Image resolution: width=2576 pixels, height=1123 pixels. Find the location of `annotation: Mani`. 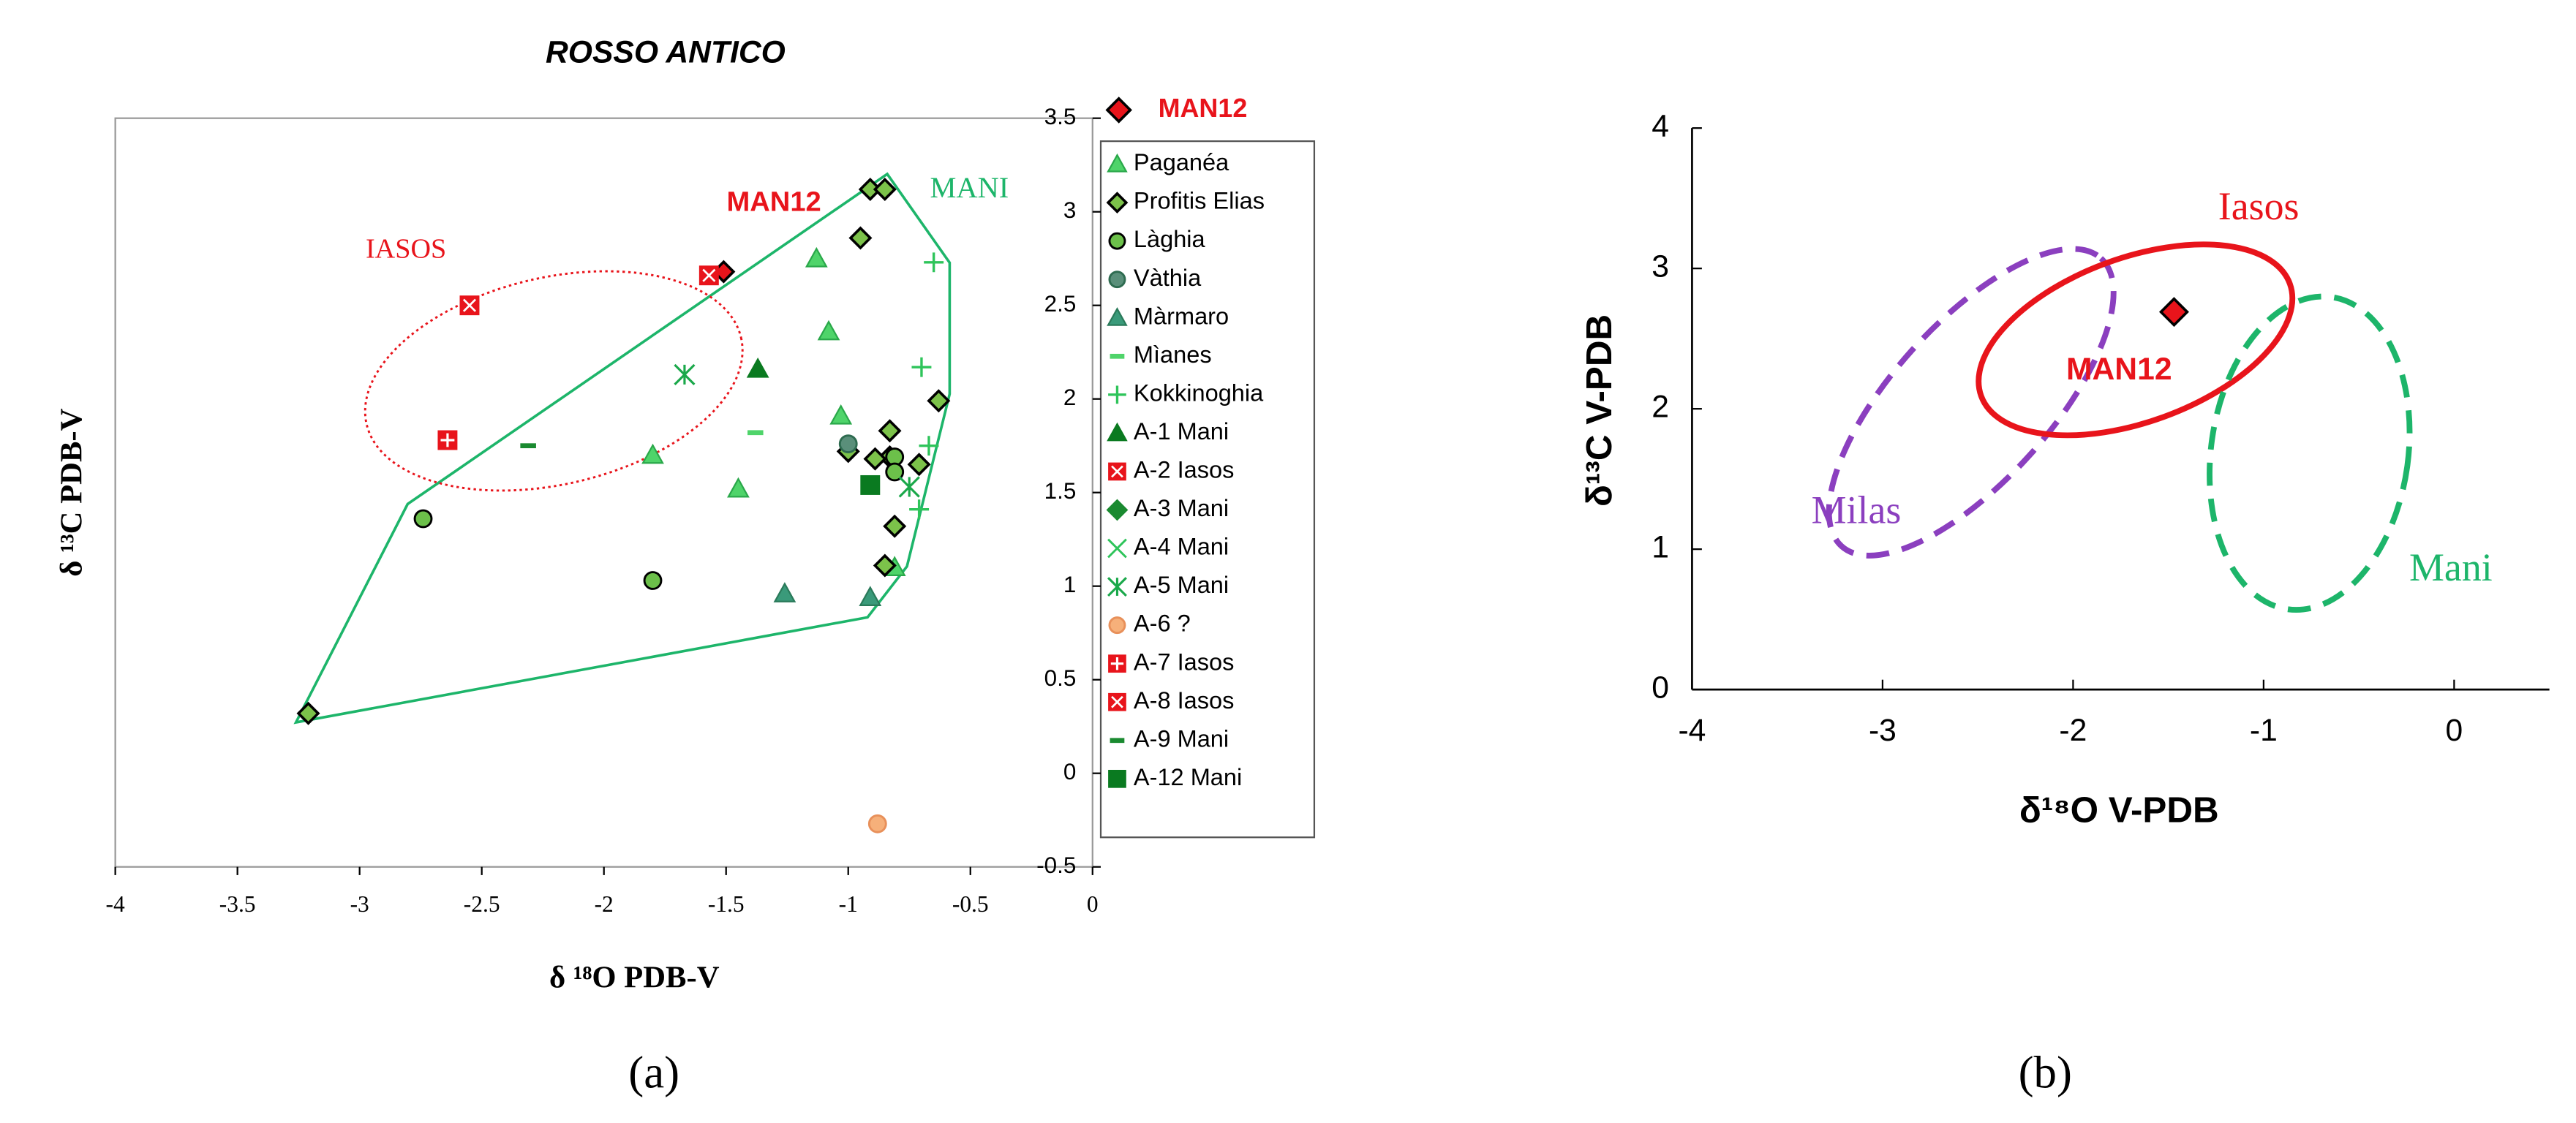

annotation: Mani is located at coordinates (2451, 567).